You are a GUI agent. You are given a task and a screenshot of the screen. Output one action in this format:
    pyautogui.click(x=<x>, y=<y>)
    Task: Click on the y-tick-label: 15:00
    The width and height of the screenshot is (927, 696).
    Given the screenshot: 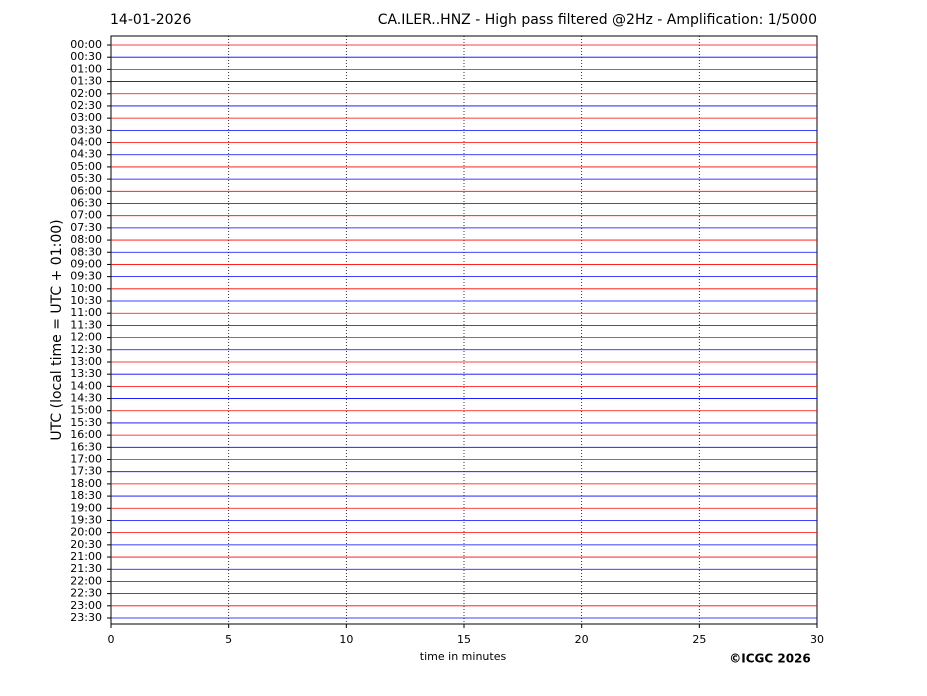 What is the action you would take?
    pyautogui.click(x=86, y=410)
    